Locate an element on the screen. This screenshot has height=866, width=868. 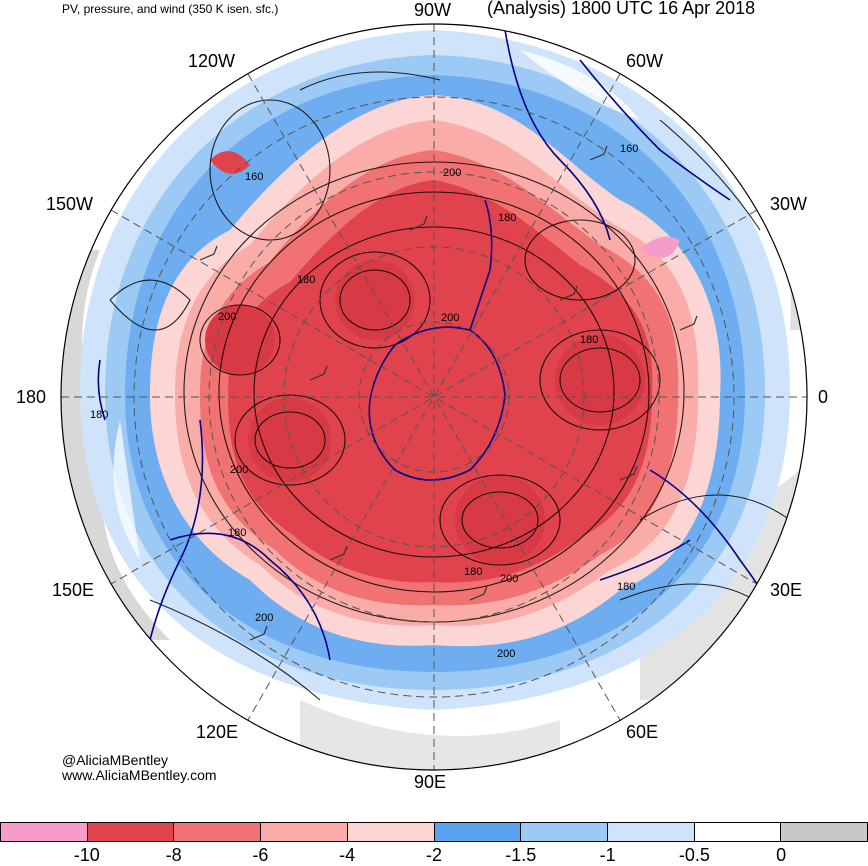
colorbar is located at coordinates (434, 832).